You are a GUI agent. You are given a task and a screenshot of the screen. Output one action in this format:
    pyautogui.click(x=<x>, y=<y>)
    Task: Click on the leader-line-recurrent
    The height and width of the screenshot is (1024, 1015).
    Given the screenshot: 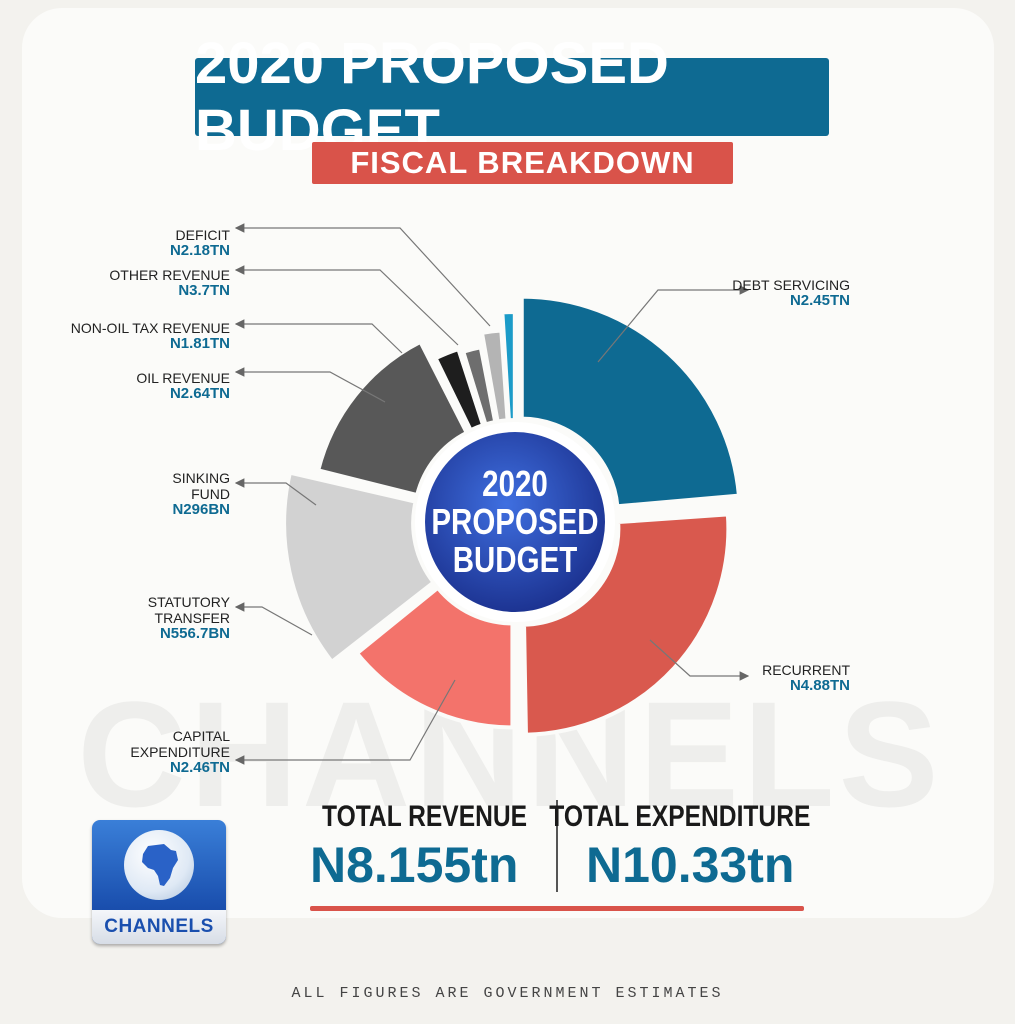 What is the action you would take?
    pyautogui.click(x=699, y=660)
    